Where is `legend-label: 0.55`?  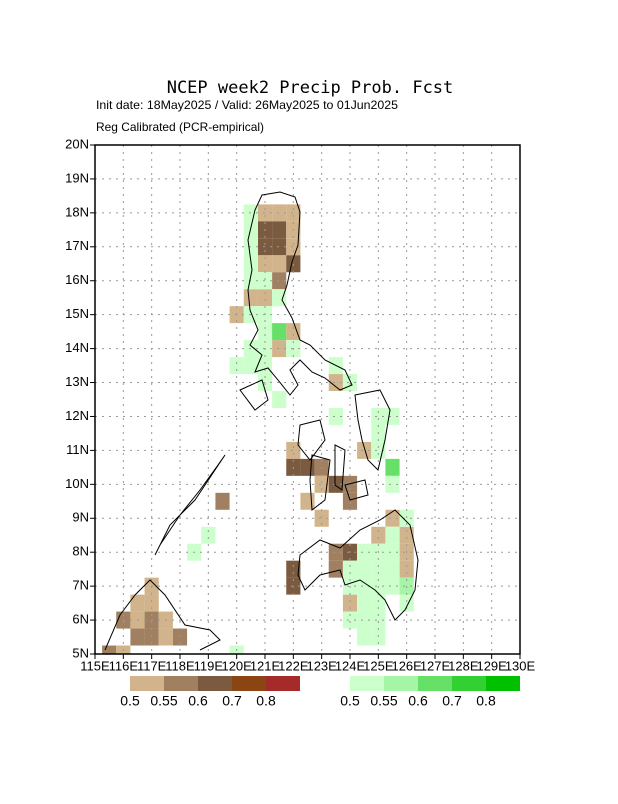
legend-label: 0.55 is located at coordinates (163, 701).